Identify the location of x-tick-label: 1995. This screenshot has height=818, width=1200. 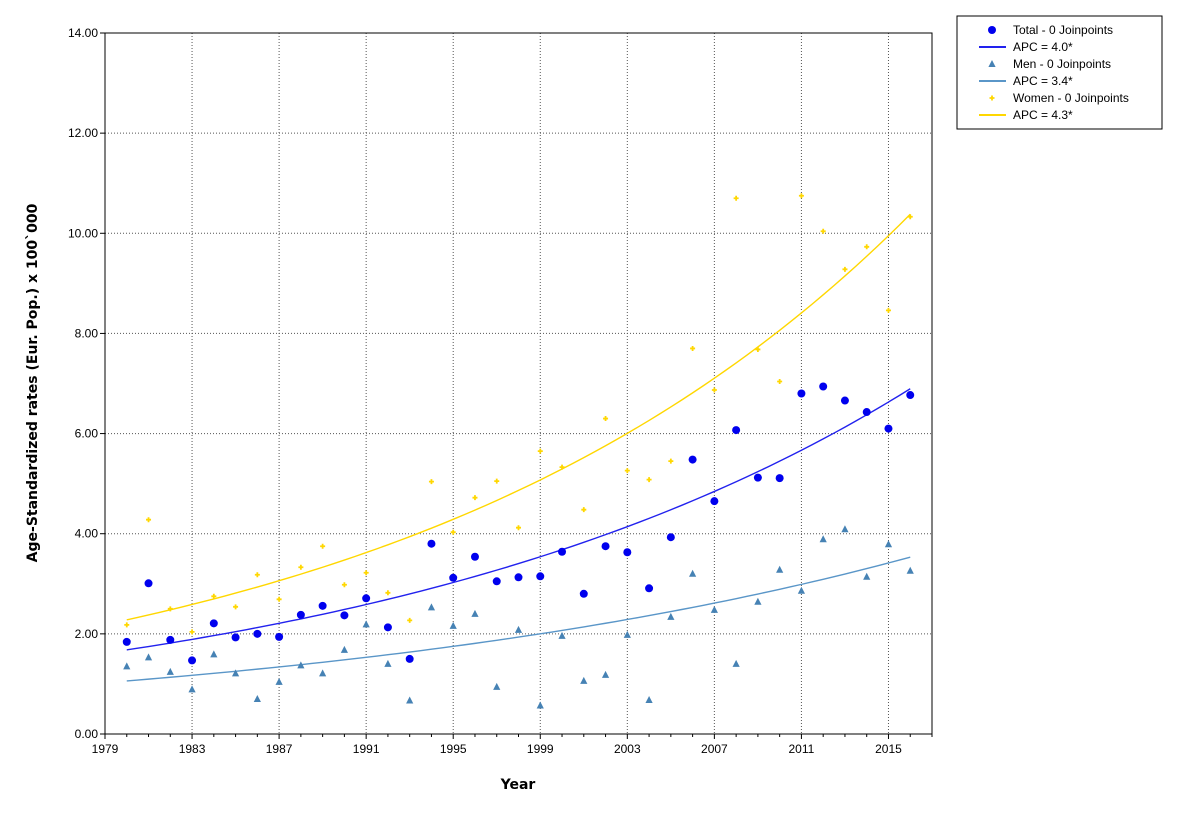
(453, 749).